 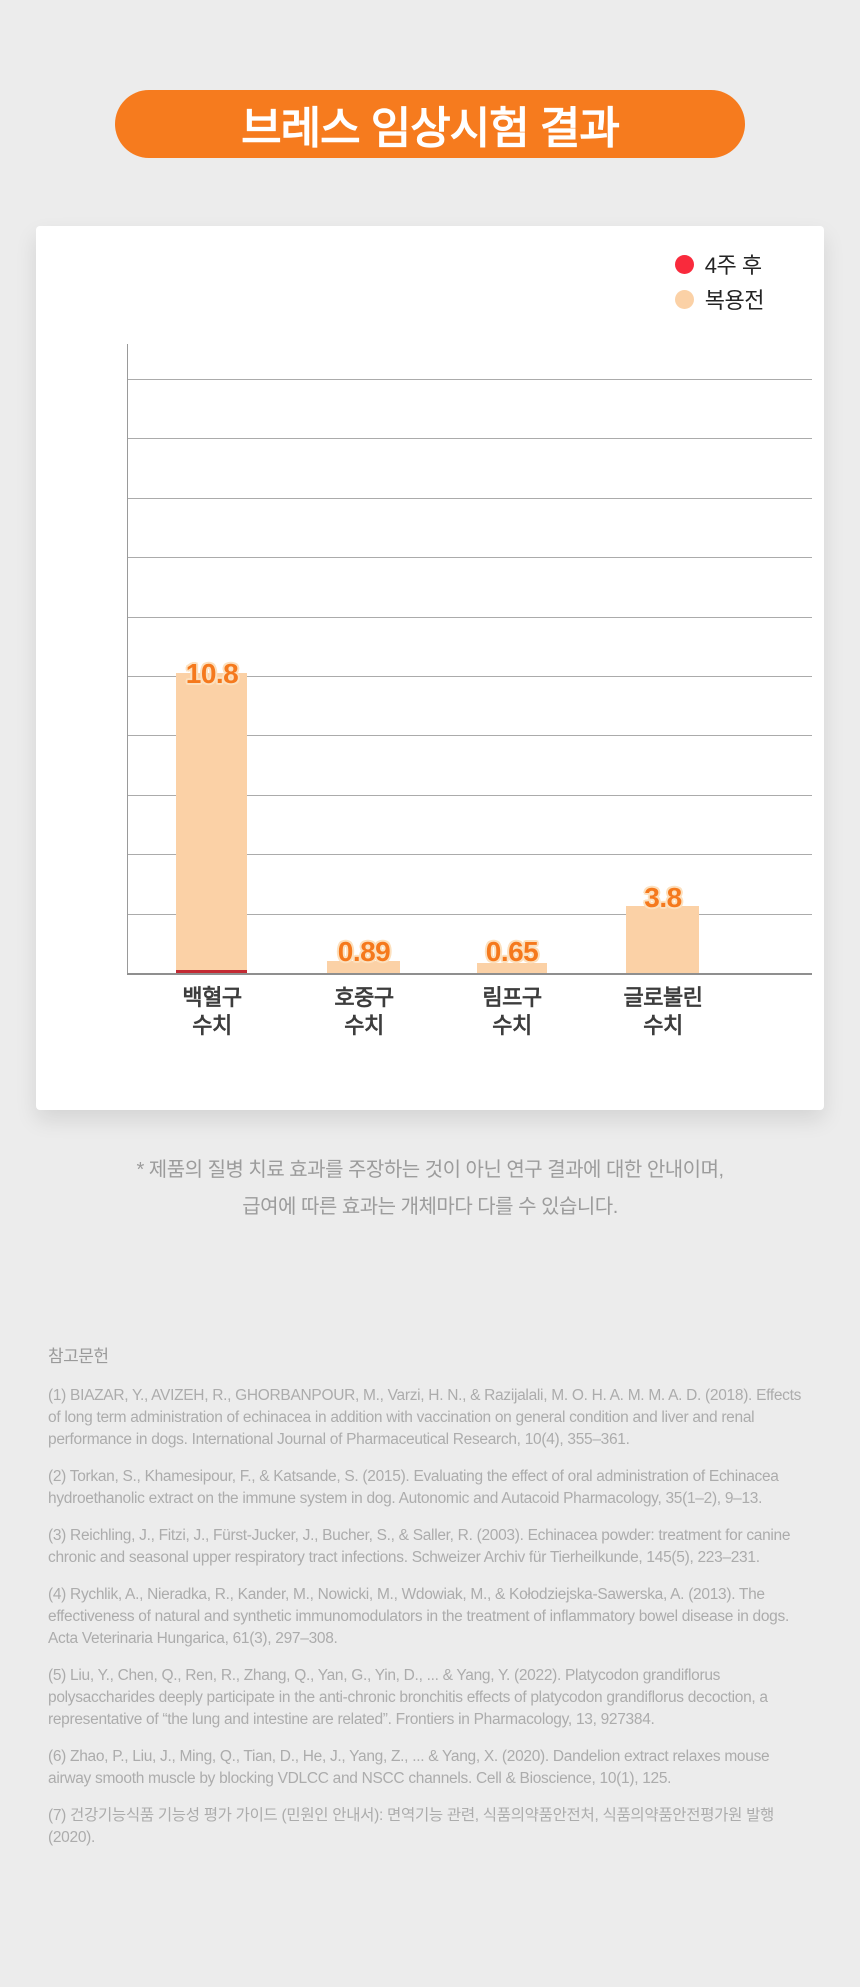 I want to click on legend-label: 4주 후, so click(x=733, y=265).